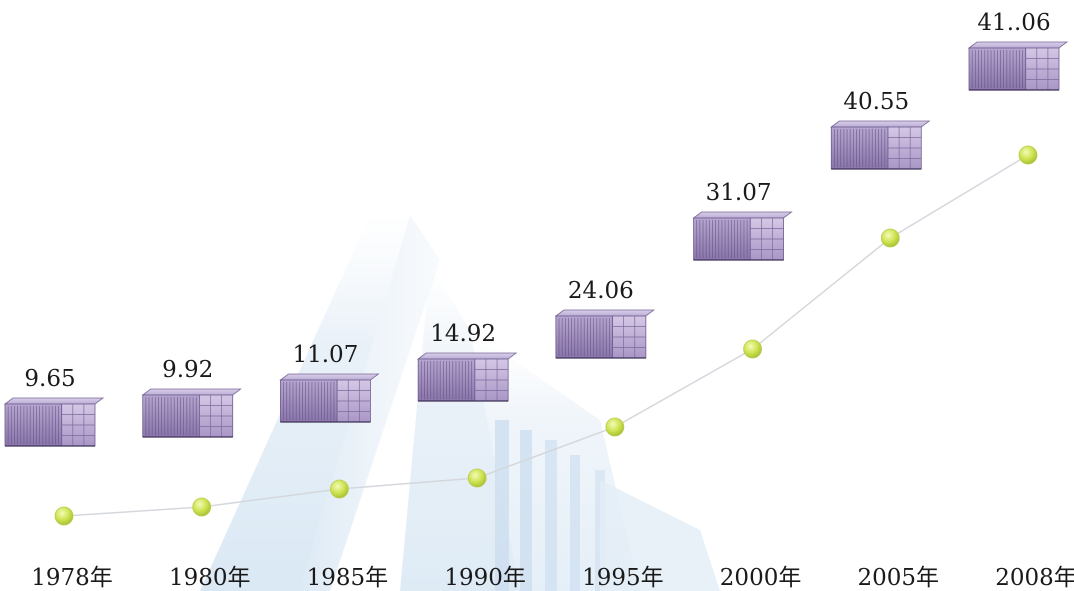 Image resolution: width=1074 pixels, height=591 pixels. What do you see at coordinates (1034, 578) in the screenshot?
I see `x-tick-label: 2008年` at bounding box center [1034, 578].